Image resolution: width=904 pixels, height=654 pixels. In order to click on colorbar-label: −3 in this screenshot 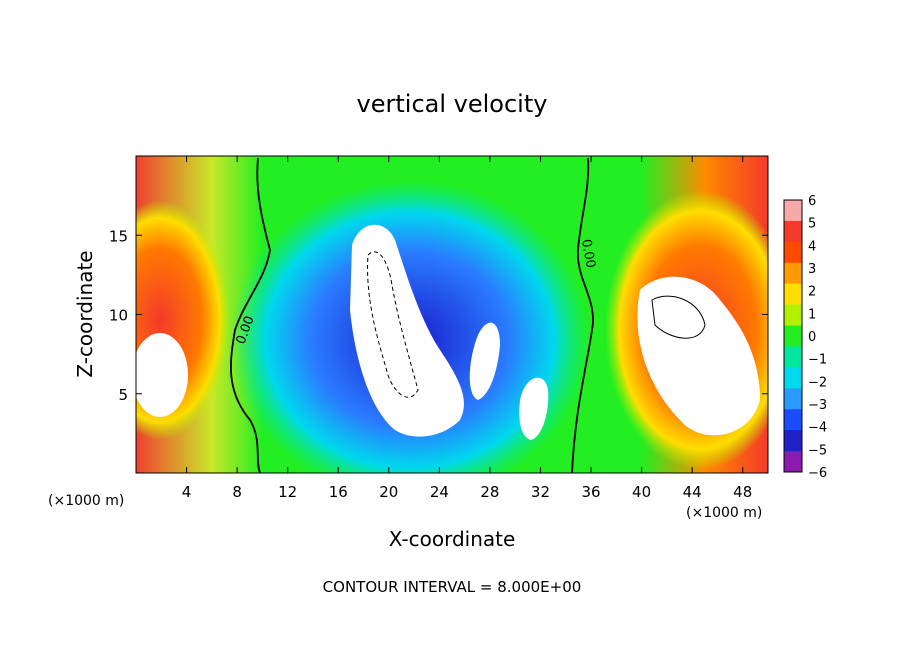, I will do `click(817, 405)`.